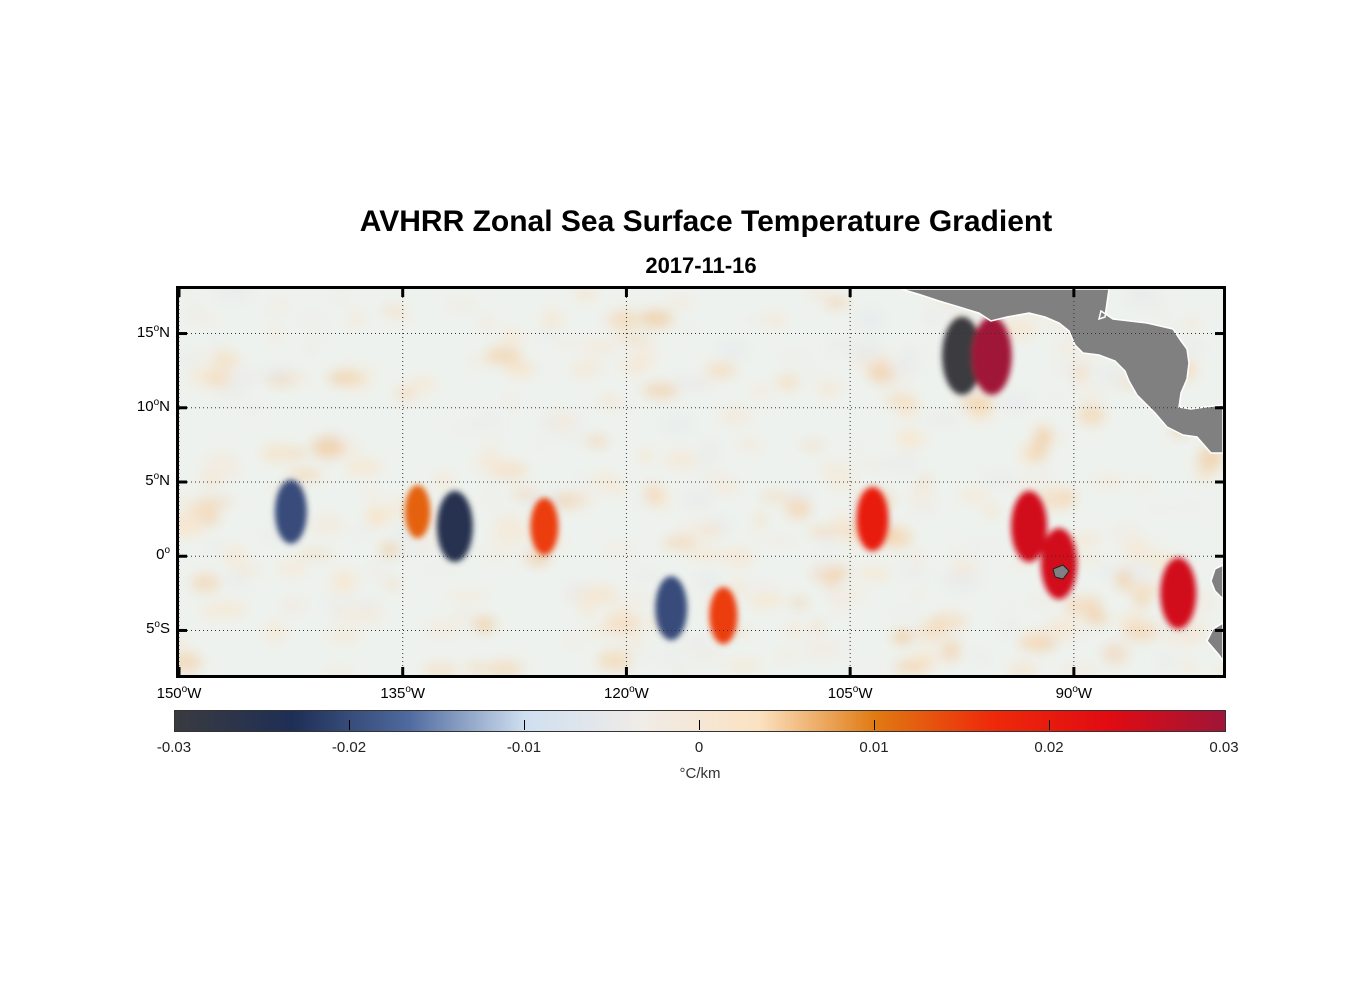  Describe the element at coordinates (349, 747) in the screenshot. I see `colorbar-tick-label: -0.02` at that location.